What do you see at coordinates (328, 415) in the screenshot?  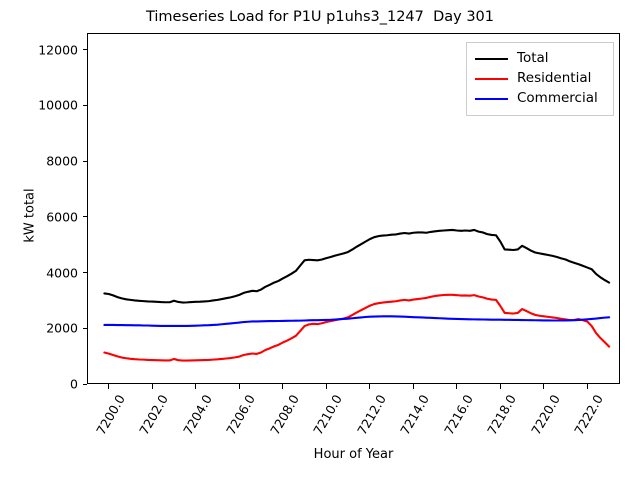 I see `x-tick-label: 7210.0` at bounding box center [328, 415].